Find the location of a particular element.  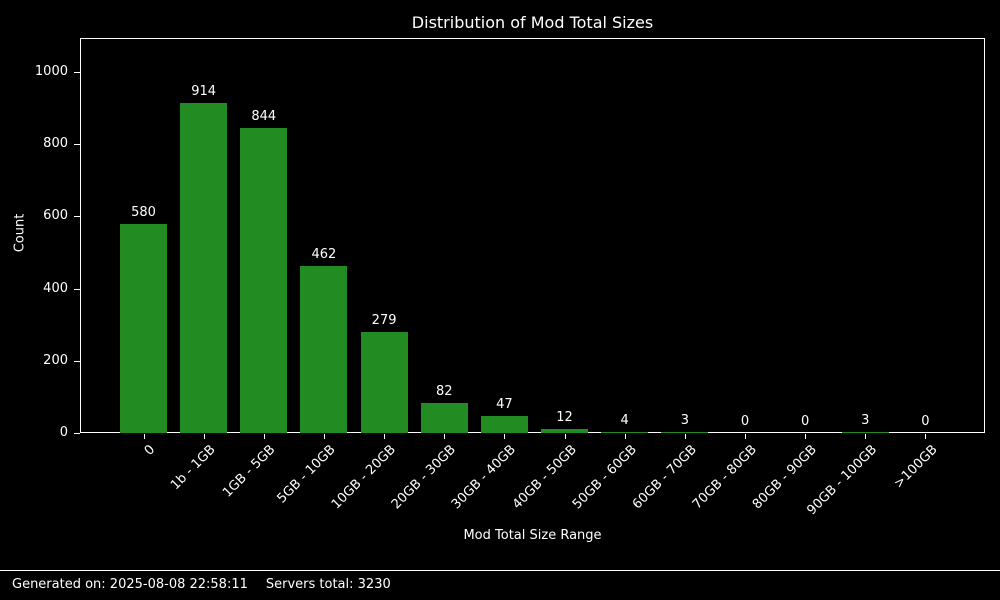

y-tick-label: 600 is located at coordinates (55, 216).